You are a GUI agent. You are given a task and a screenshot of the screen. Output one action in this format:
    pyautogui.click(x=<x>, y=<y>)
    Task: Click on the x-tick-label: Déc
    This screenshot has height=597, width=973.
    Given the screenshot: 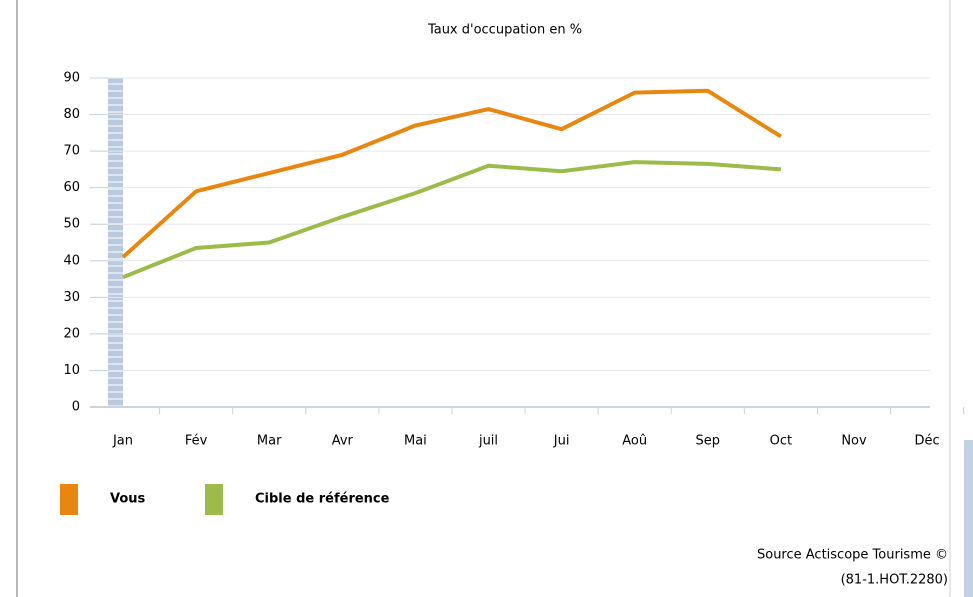 What is the action you would take?
    pyautogui.click(x=927, y=441)
    